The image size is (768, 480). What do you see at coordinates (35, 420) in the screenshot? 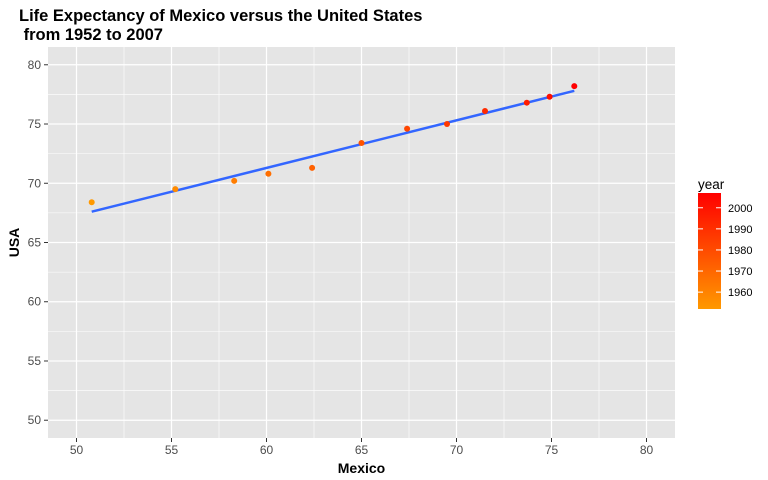
I see `y-tick-label: 50` at bounding box center [35, 420].